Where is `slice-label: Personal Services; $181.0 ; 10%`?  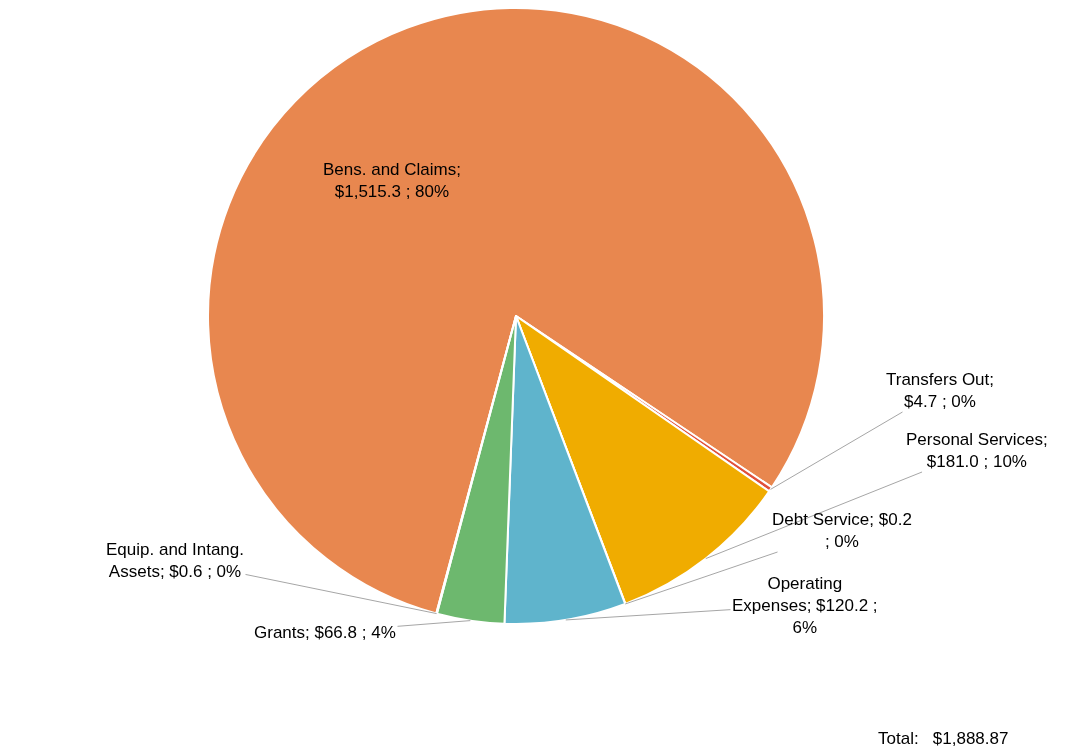
slice-label: Personal Services; $181.0 ; 10% is located at coordinates (977, 451).